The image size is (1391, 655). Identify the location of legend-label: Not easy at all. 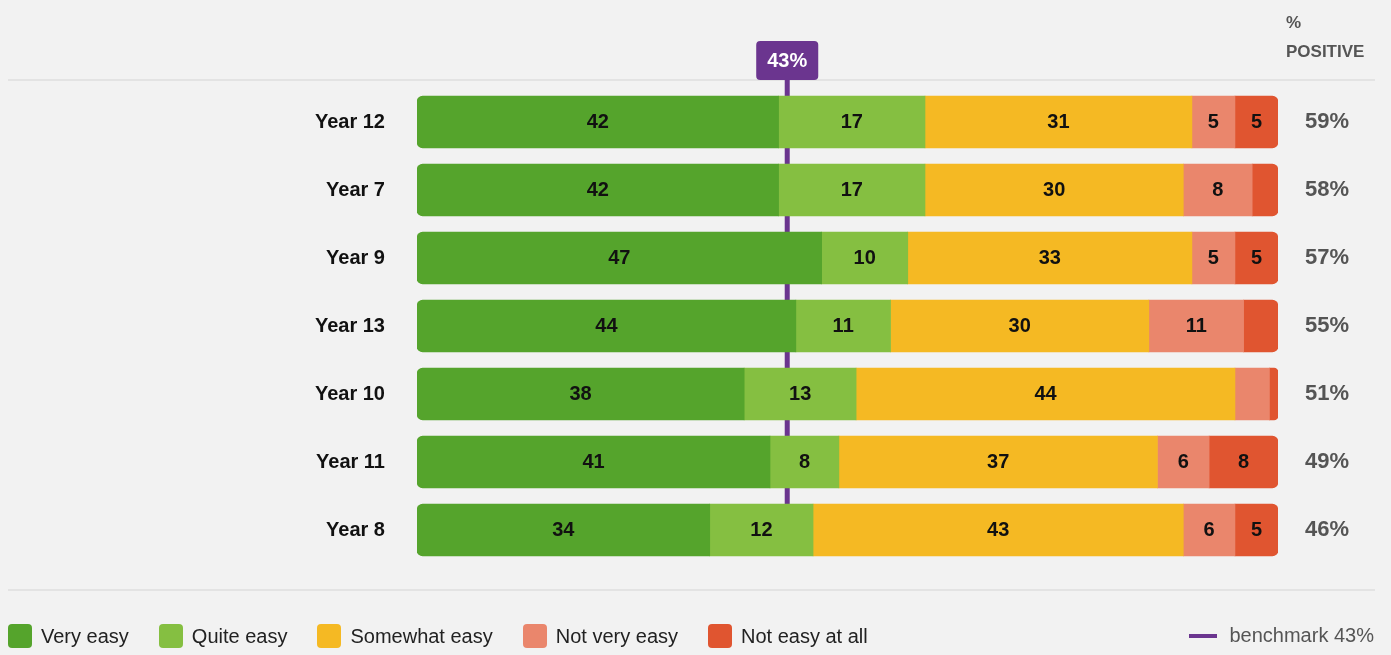
(804, 636).